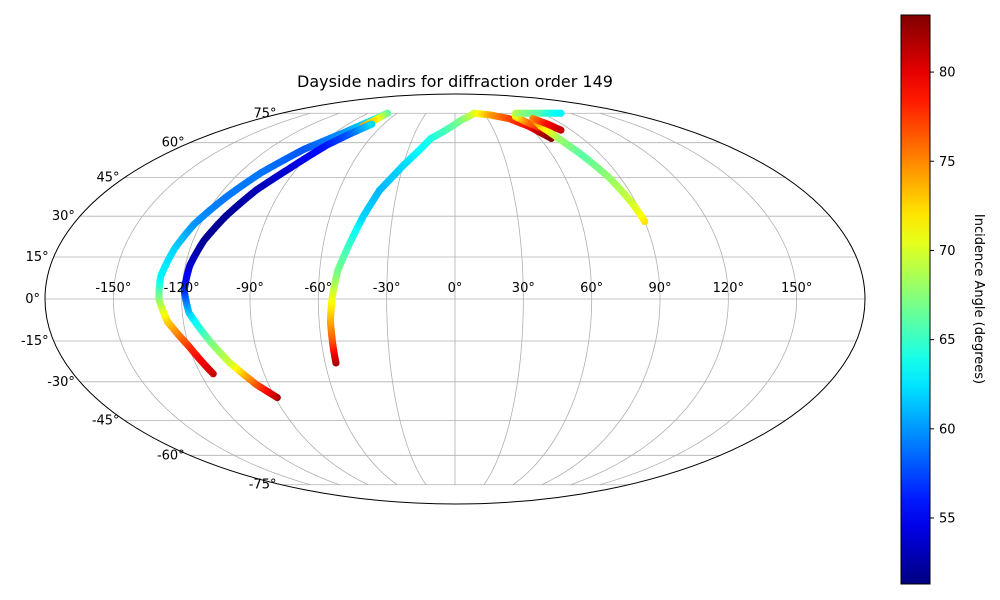 This screenshot has width=1000, height=600. What do you see at coordinates (113, 288) in the screenshot?
I see `lon-tick-label: -150°` at bounding box center [113, 288].